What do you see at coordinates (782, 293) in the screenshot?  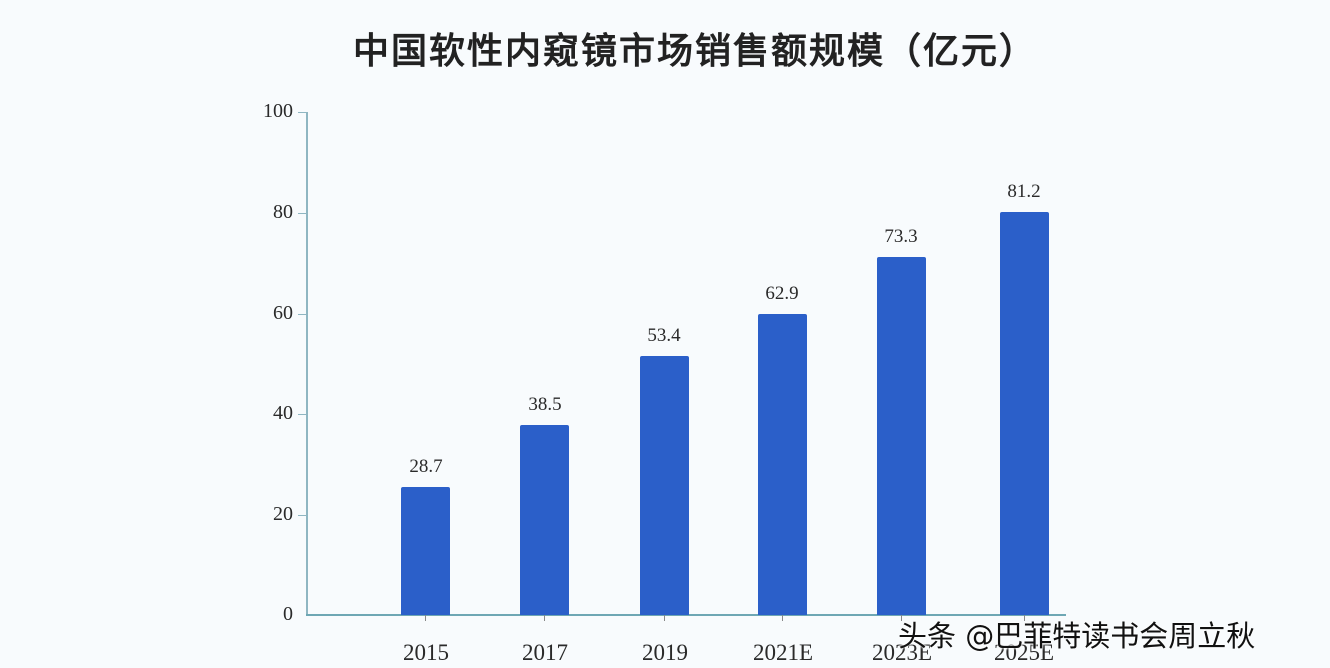 I see `bar-value-label: 62.9` at bounding box center [782, 293].